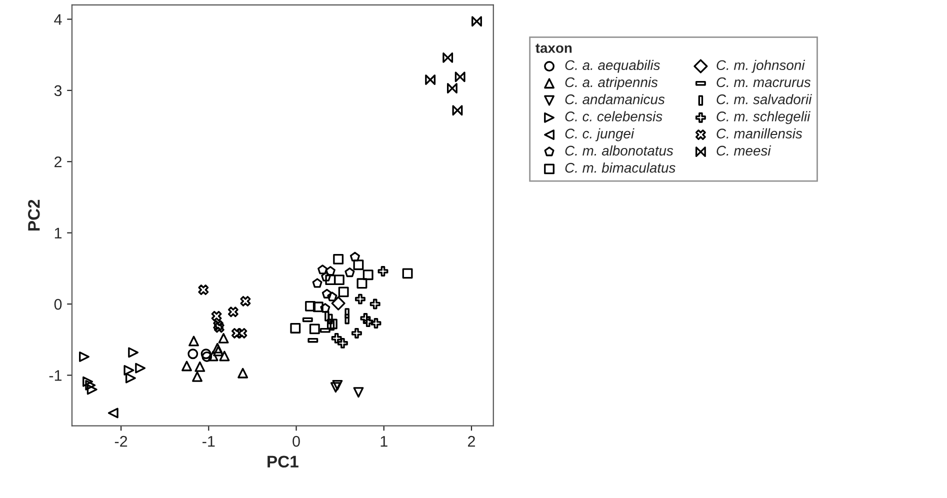  I want to click on y-tick-label: 0, so click(58, 304).